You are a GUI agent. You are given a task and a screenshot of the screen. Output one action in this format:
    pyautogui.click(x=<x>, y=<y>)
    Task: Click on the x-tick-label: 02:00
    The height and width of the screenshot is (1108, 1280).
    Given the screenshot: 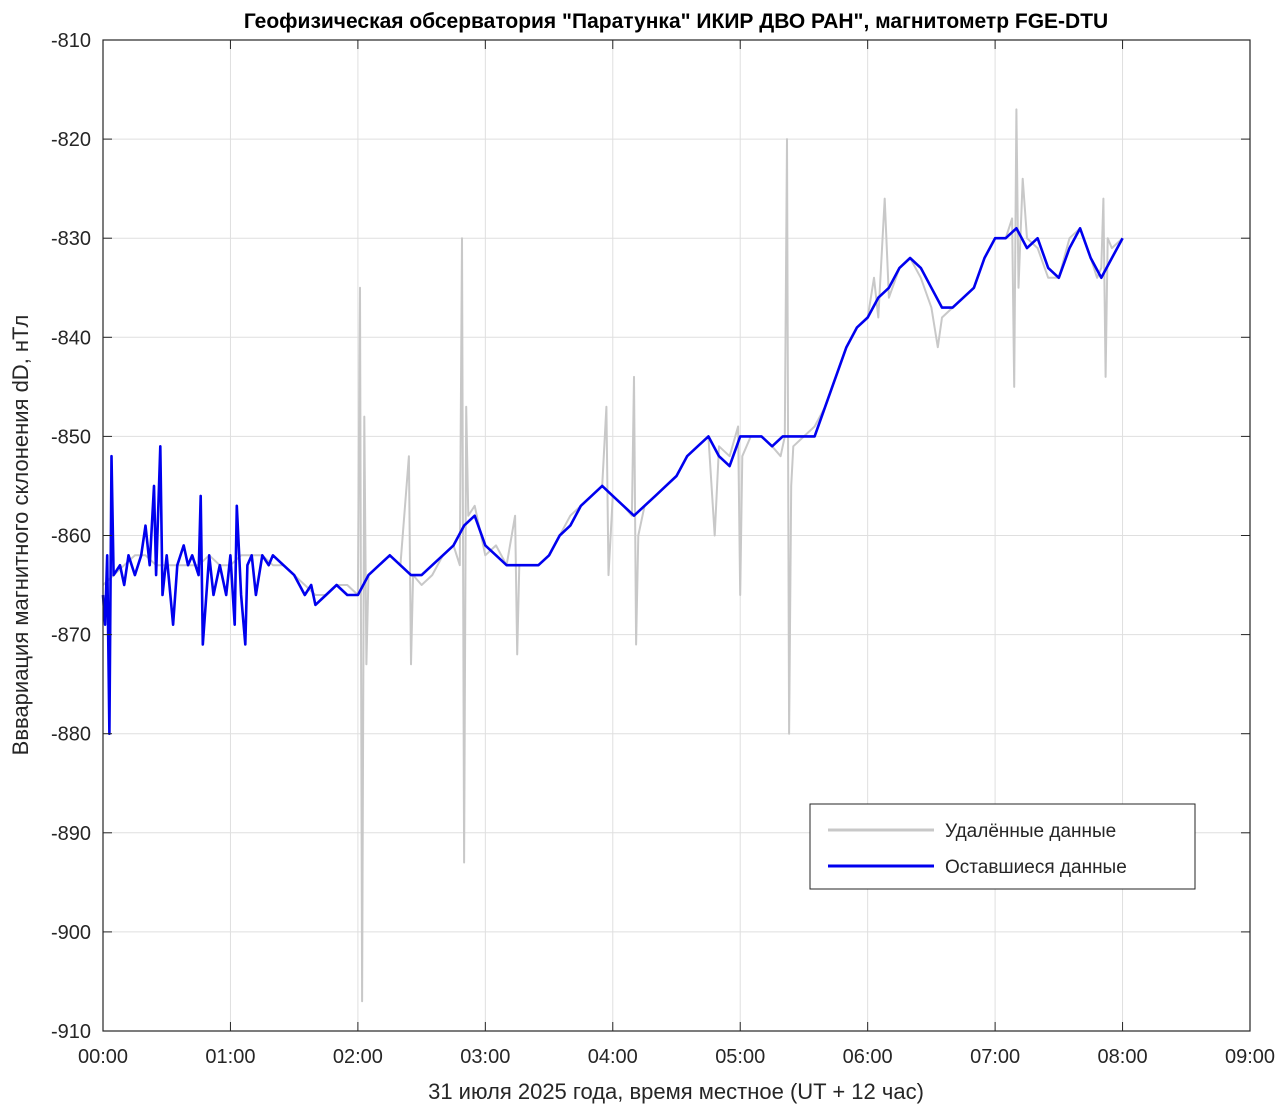 What is the action you would take?
    pyautogui.click(x=358, y=1057)
    